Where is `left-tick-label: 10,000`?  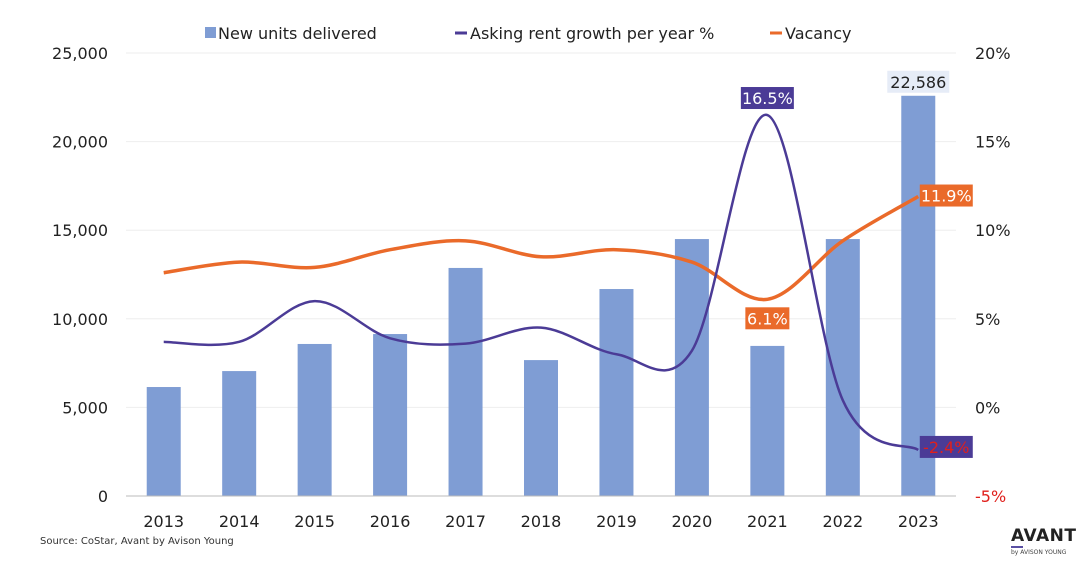 left-tick-label: 10,000 is located at coordinates (80, 319).